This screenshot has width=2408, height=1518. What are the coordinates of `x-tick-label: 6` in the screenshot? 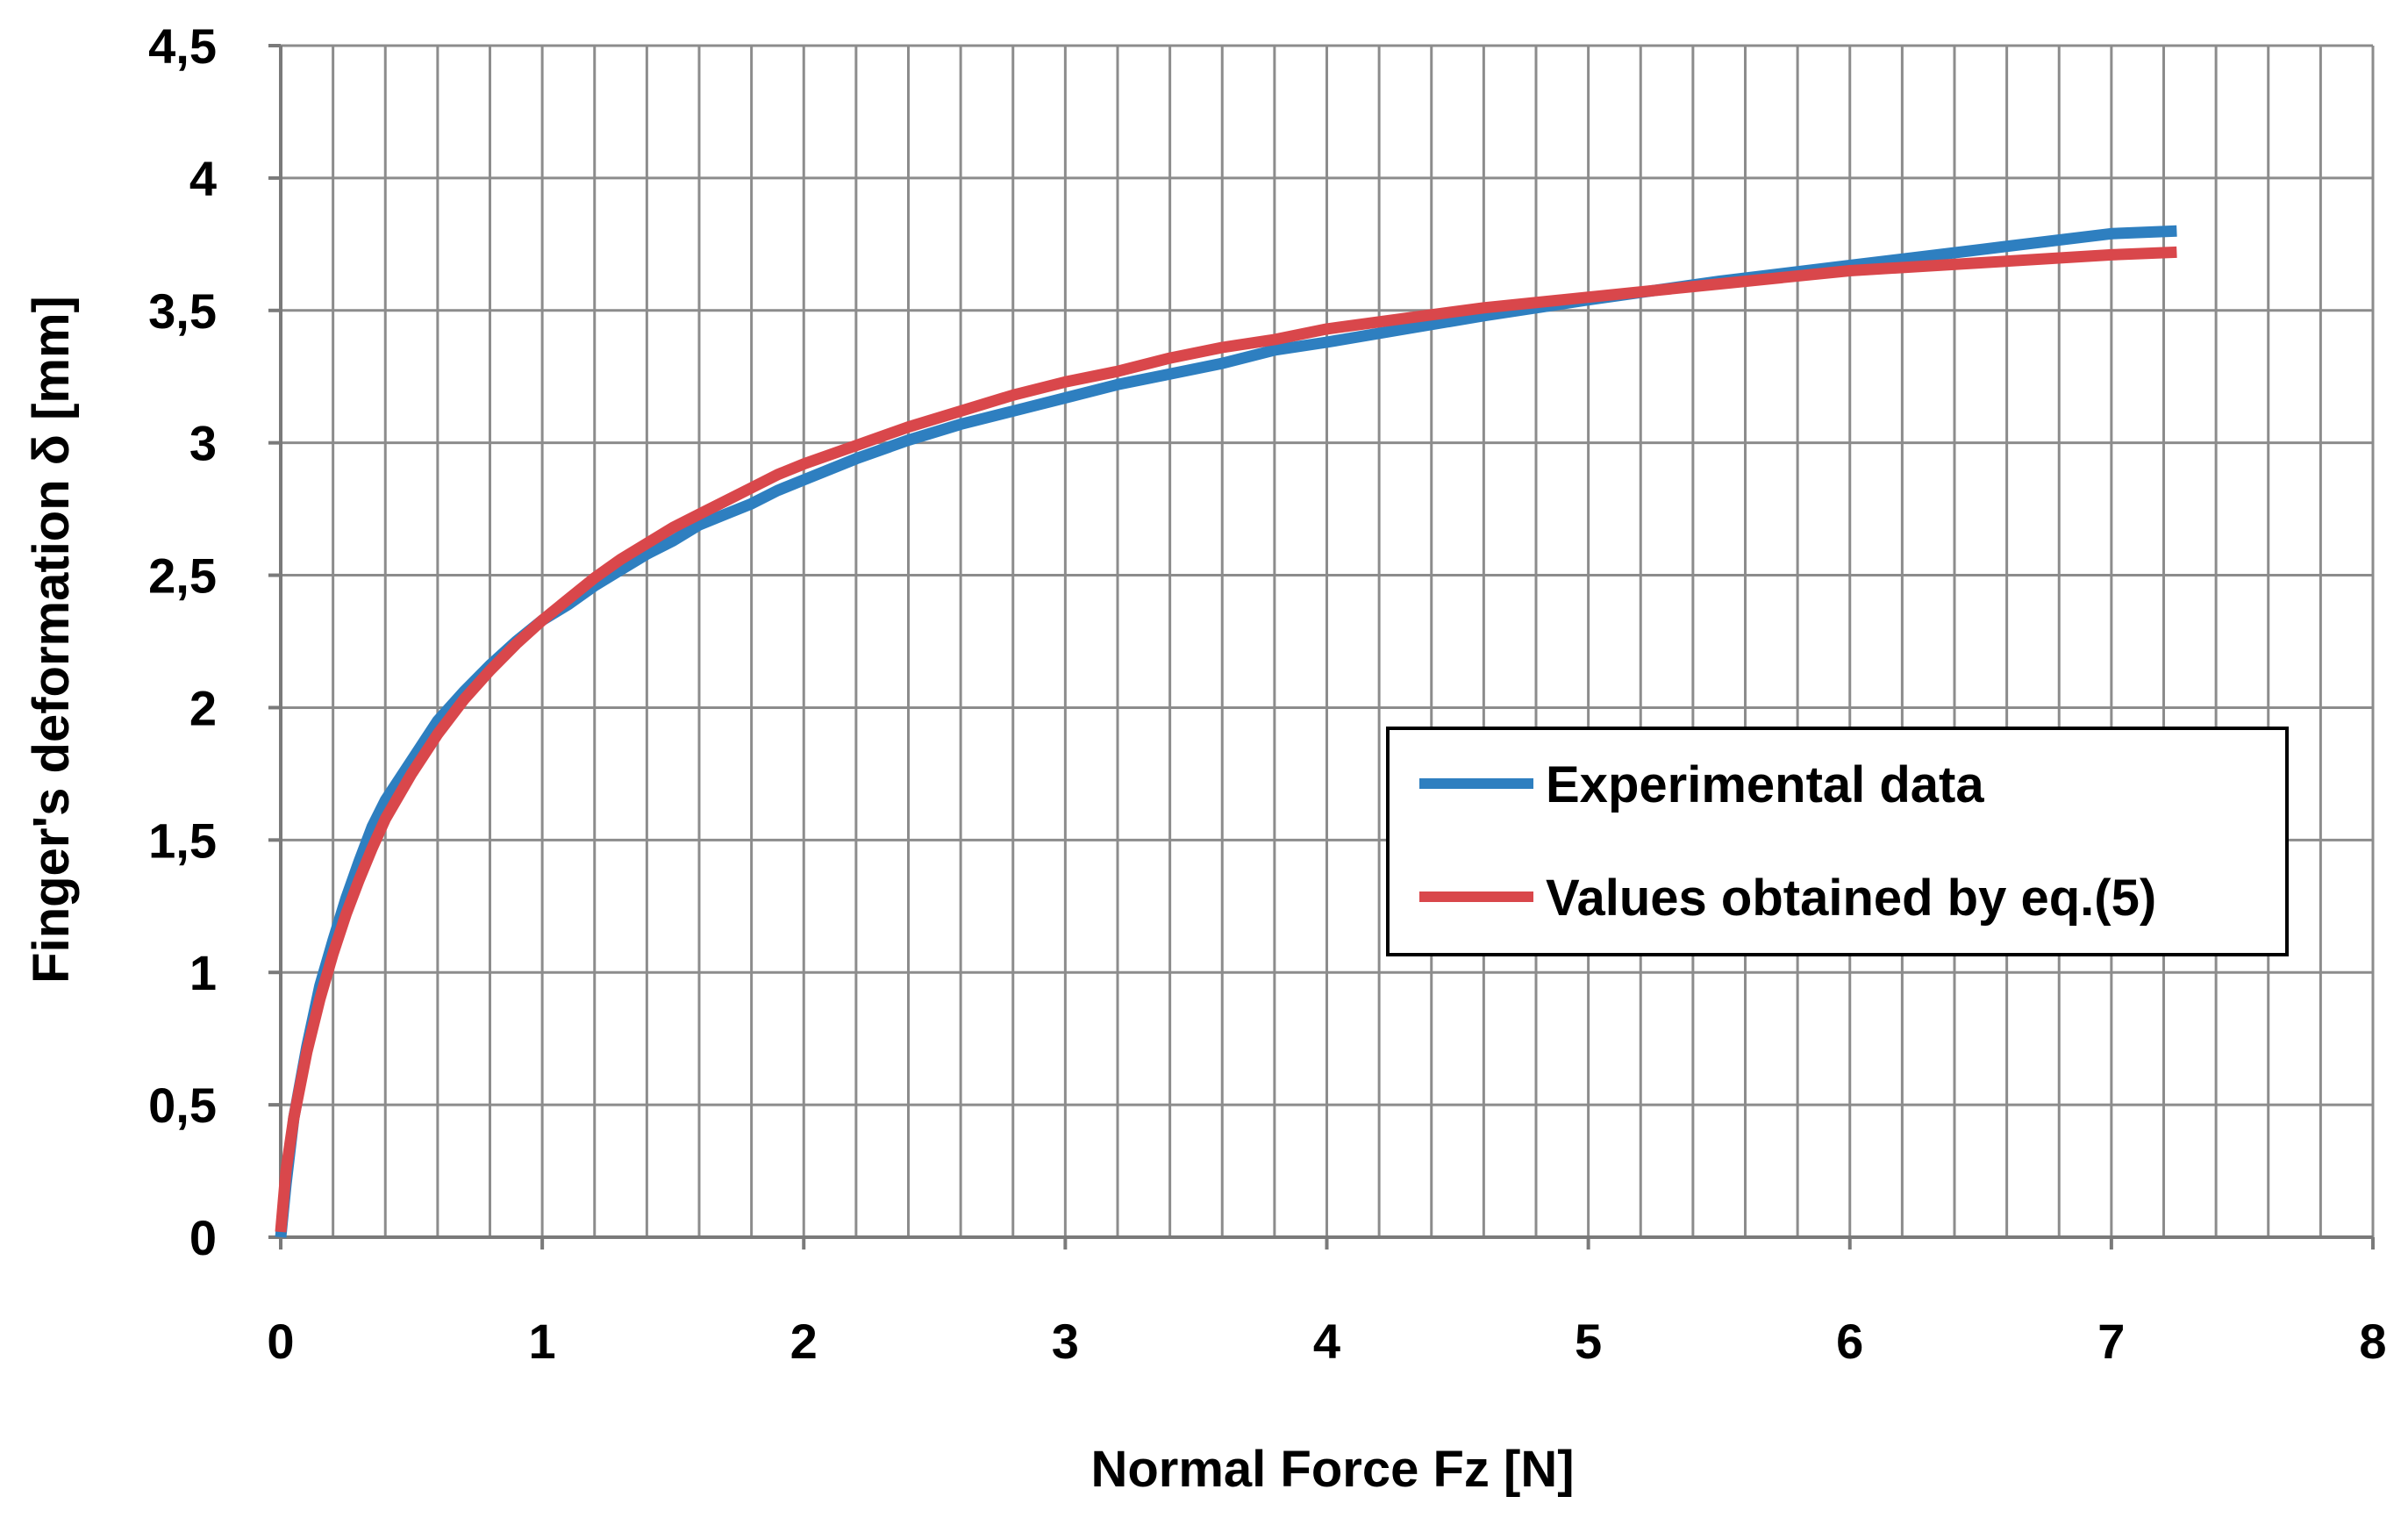 It's located at (1849, 1341).